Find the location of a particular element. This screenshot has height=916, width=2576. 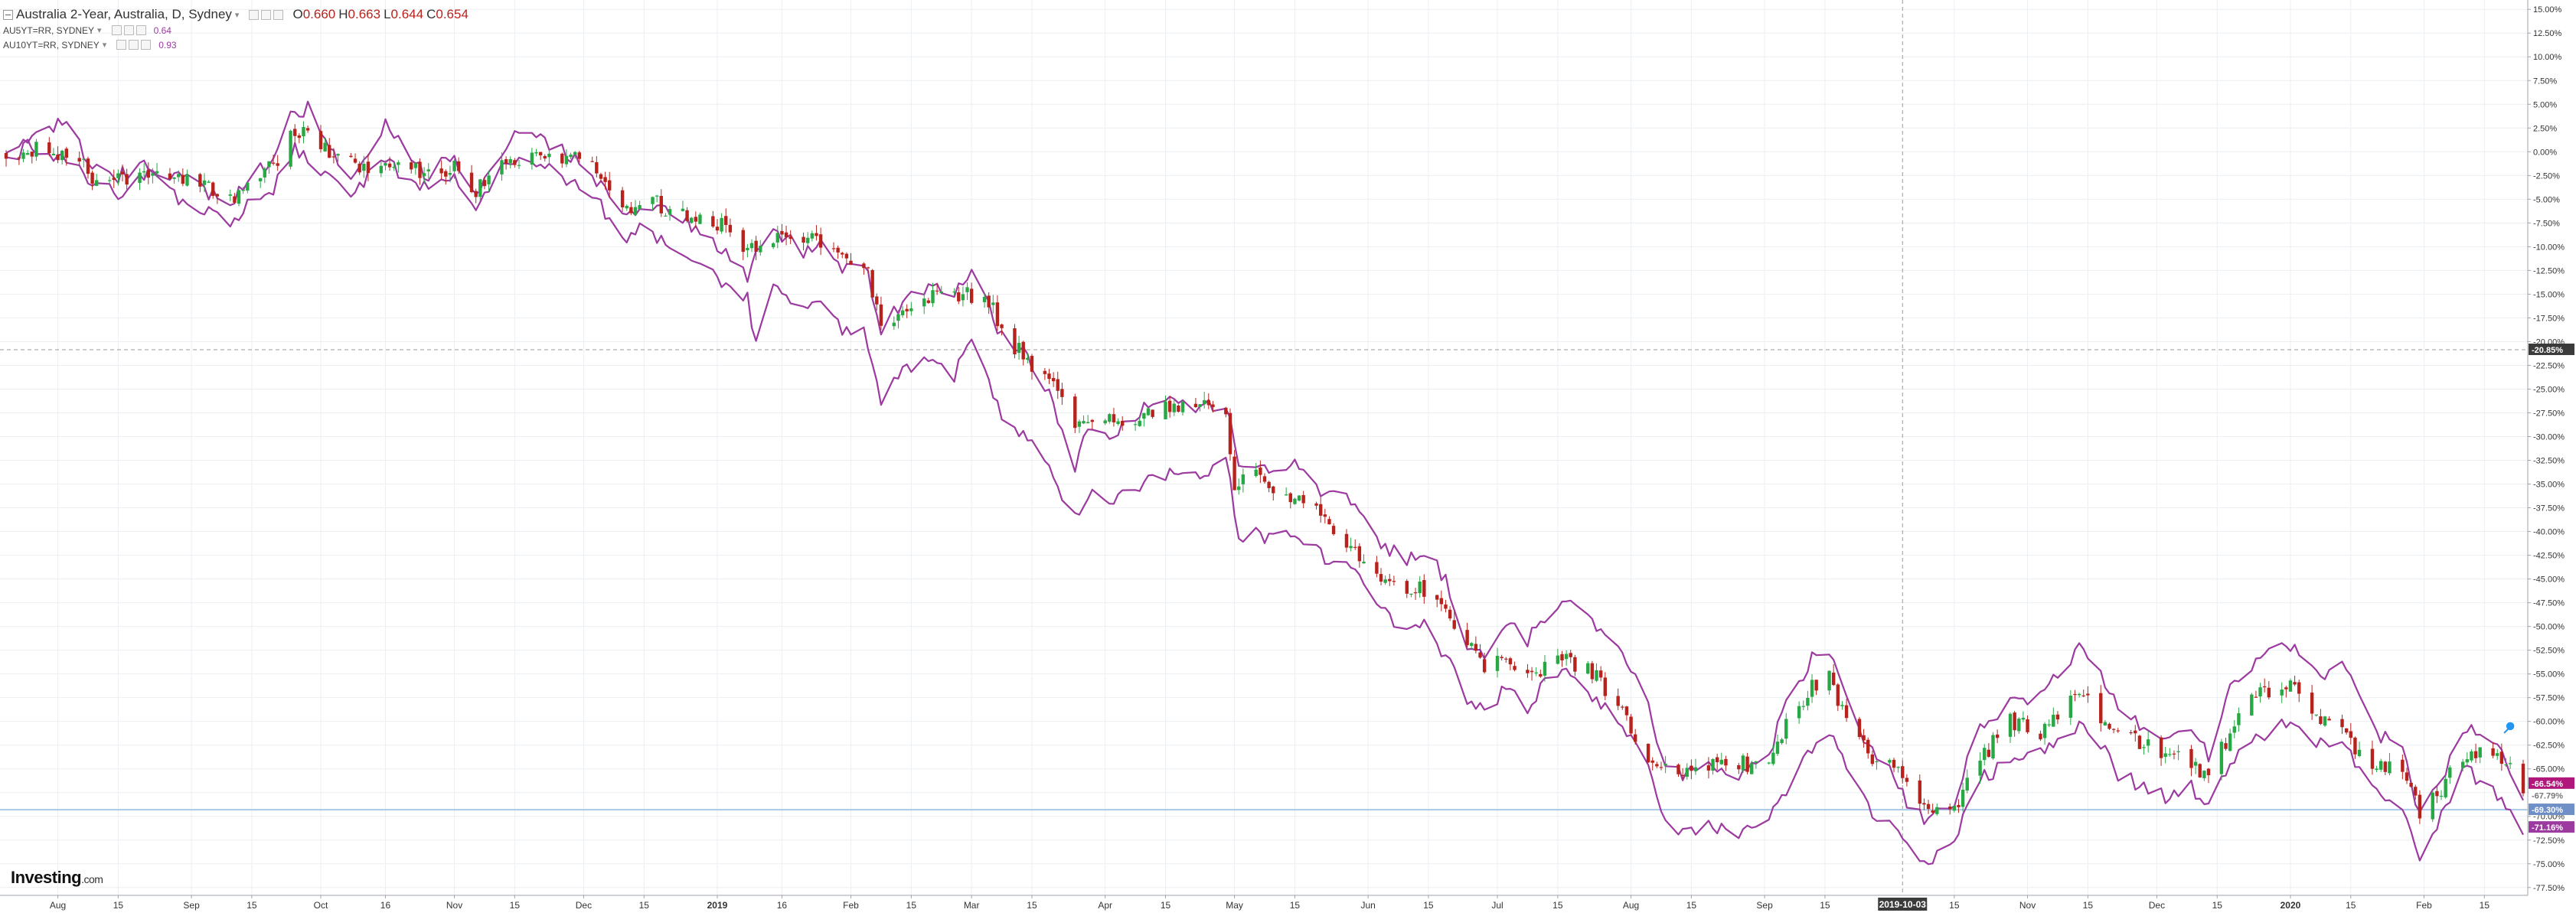

x-tick-label: 16 is located at coordinates (385, 905).